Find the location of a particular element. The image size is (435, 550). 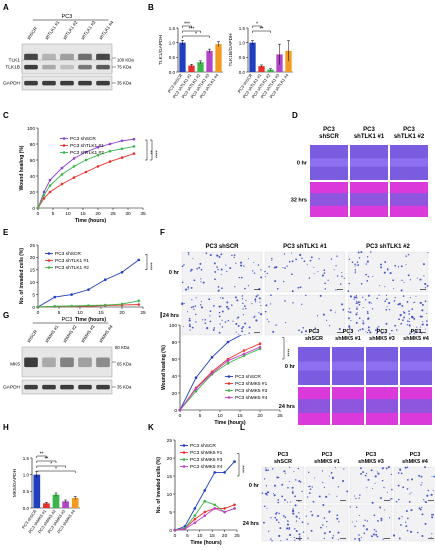

x-axis-label: Time (hours) is located at coordinates (230, 423).